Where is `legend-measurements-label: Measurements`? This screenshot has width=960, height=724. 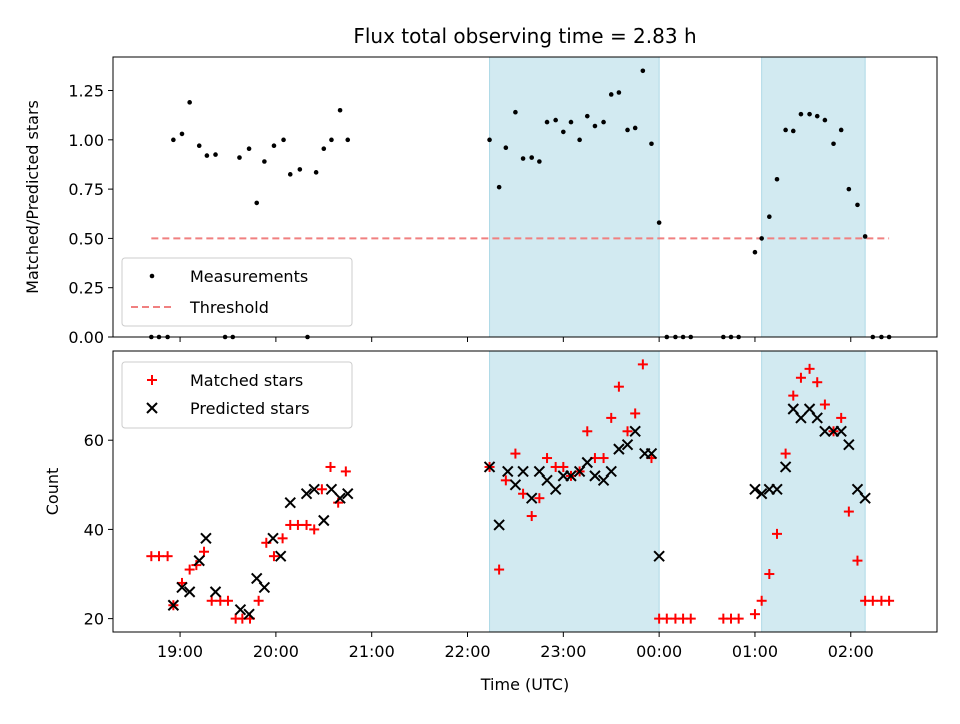
legend-measurements-label: Measurements is located at coordinates (249, 276).